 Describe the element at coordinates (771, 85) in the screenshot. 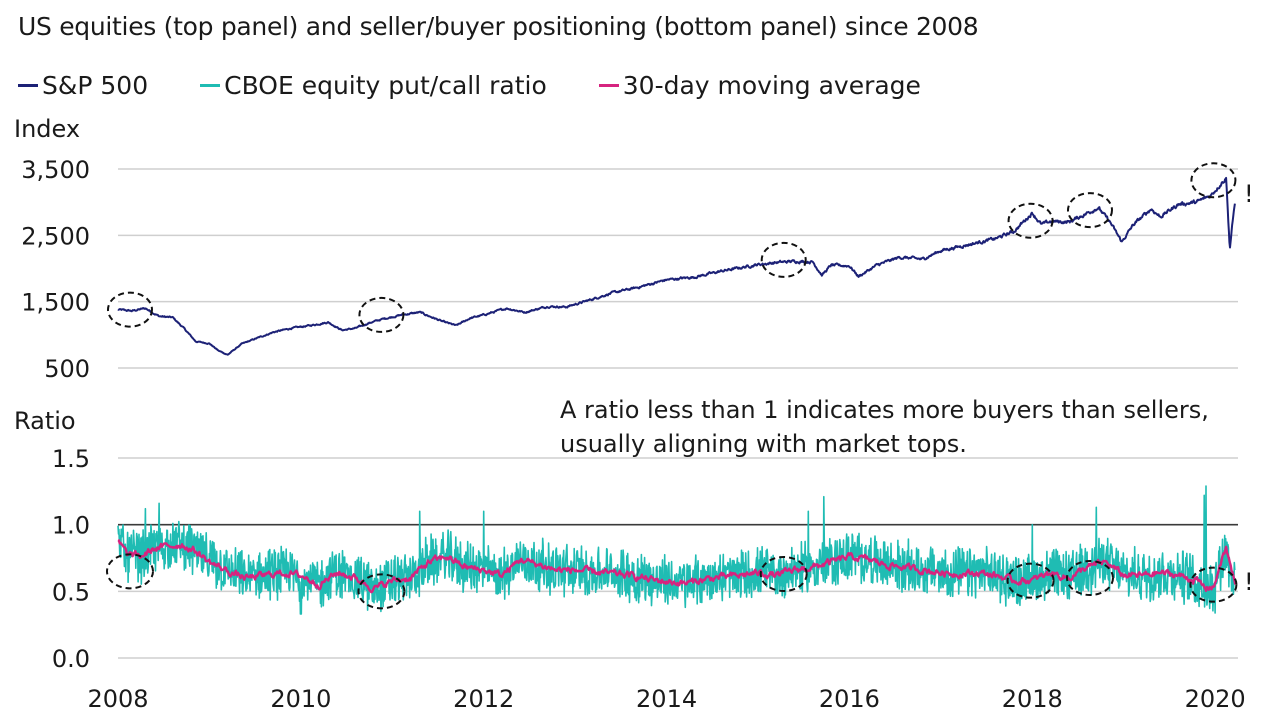

I see `legend-label-moving-average: 30-day moving average` at that location.